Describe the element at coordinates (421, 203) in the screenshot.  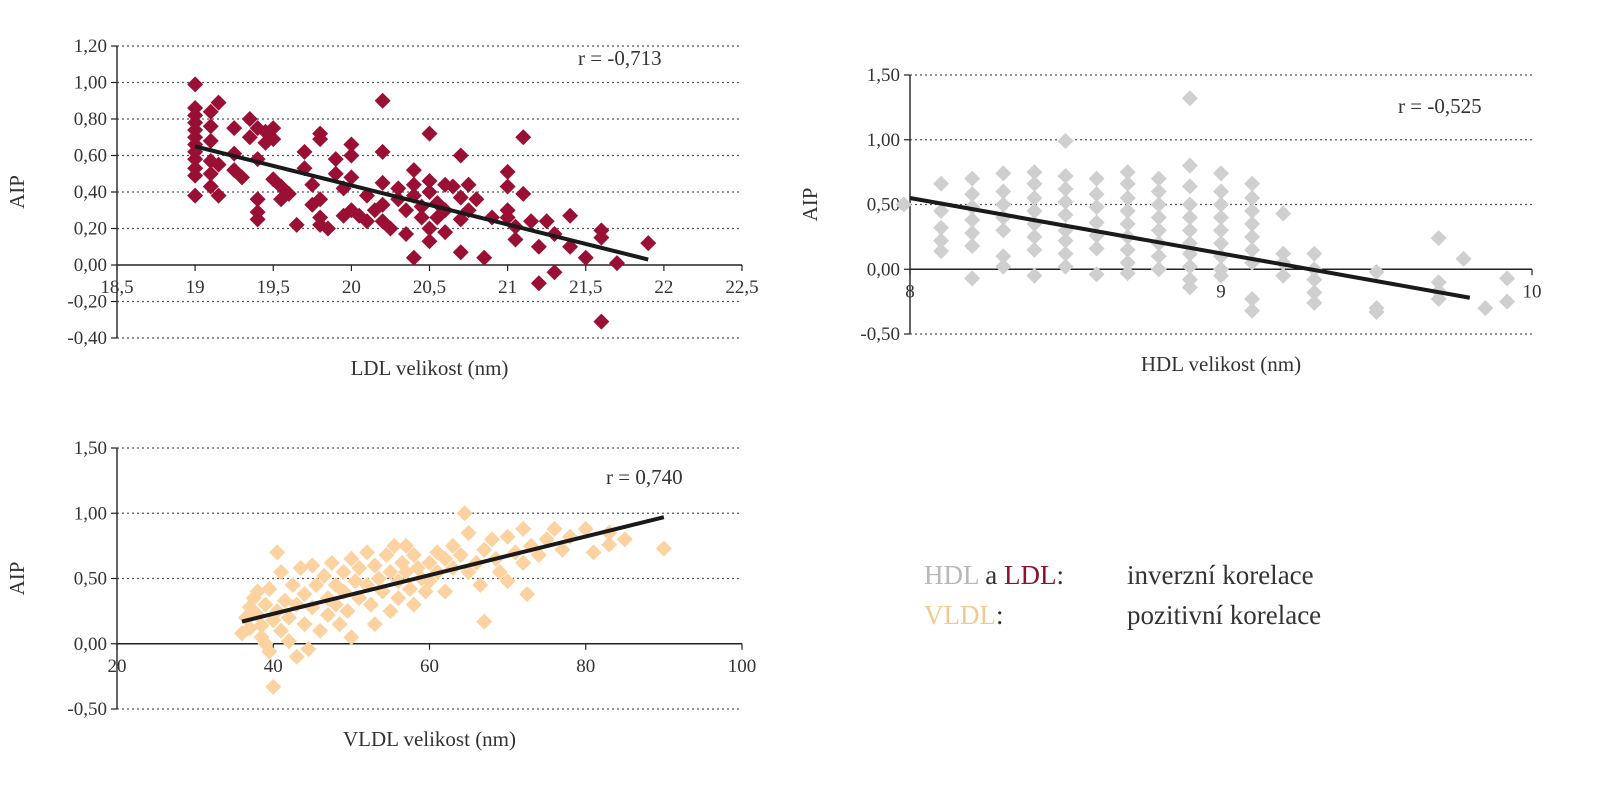
I see `trend-line` at that location.